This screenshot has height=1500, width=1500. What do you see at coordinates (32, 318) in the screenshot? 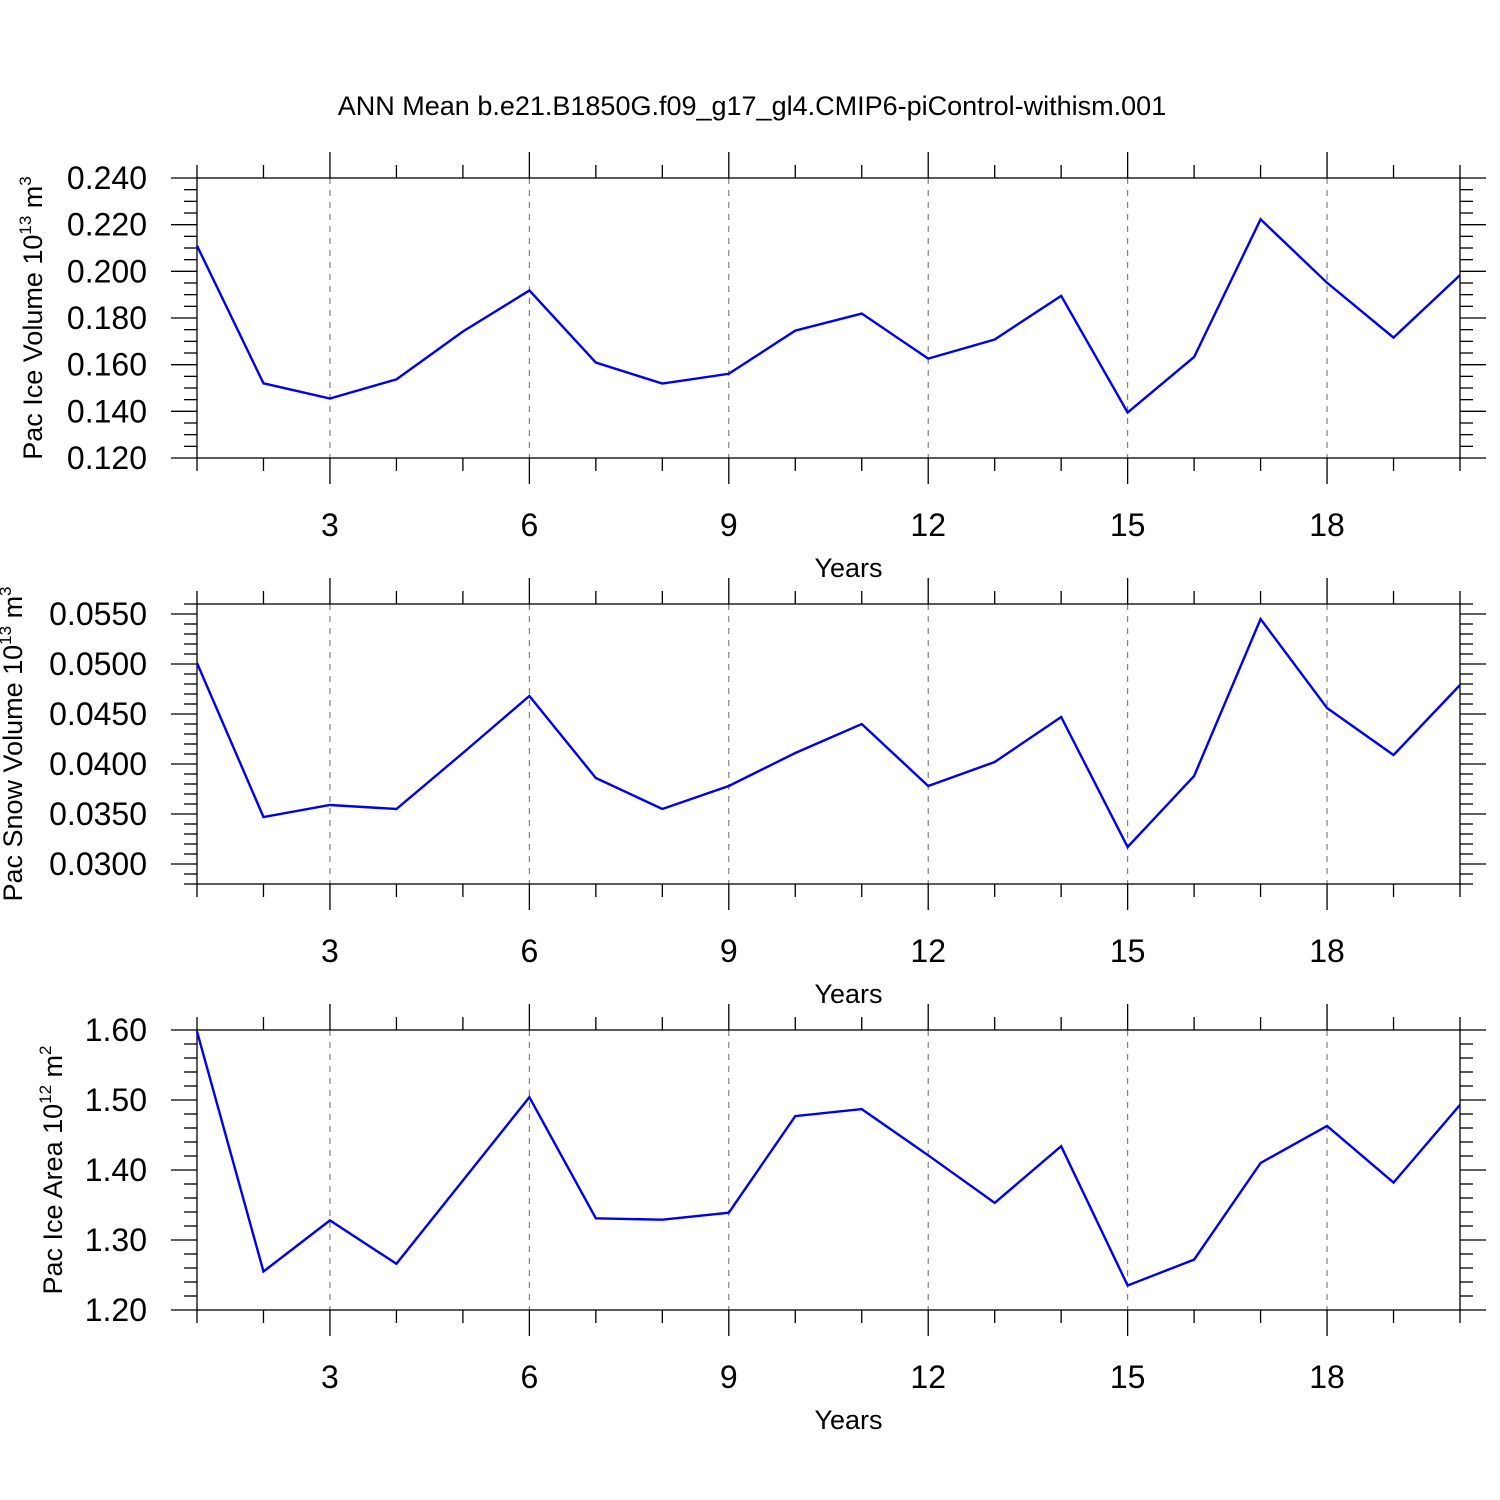
I see `y-axis-label: Pac Ice Volume 1013 m3` at bounding box center [32, 318].